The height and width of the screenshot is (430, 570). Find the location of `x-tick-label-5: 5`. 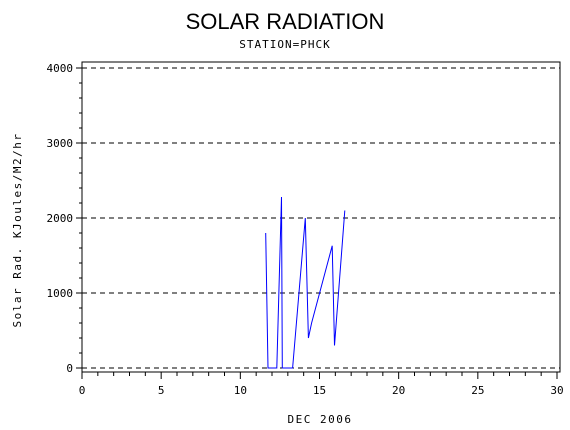

x-tick-label-5: 5 is located at coordinates (161, 390).